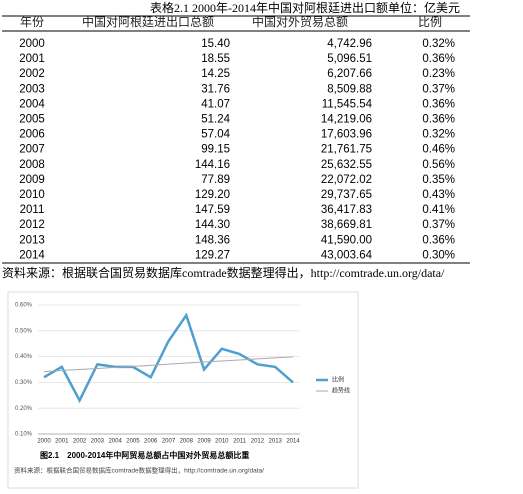 The image size is (523, 494). What do you see at coordinates (349, 44) in the screenshot?
I see `table-cell: 4,742.96` at bounding box center [349, 44].